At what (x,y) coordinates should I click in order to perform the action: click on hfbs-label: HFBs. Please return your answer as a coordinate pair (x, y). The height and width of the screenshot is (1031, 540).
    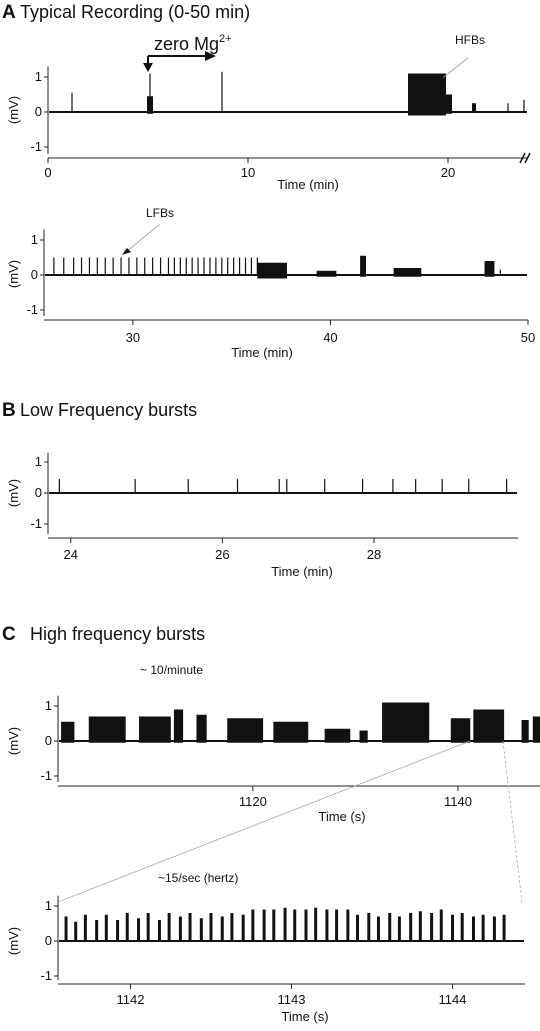
    Looking at the image, I should click on (470, 40).